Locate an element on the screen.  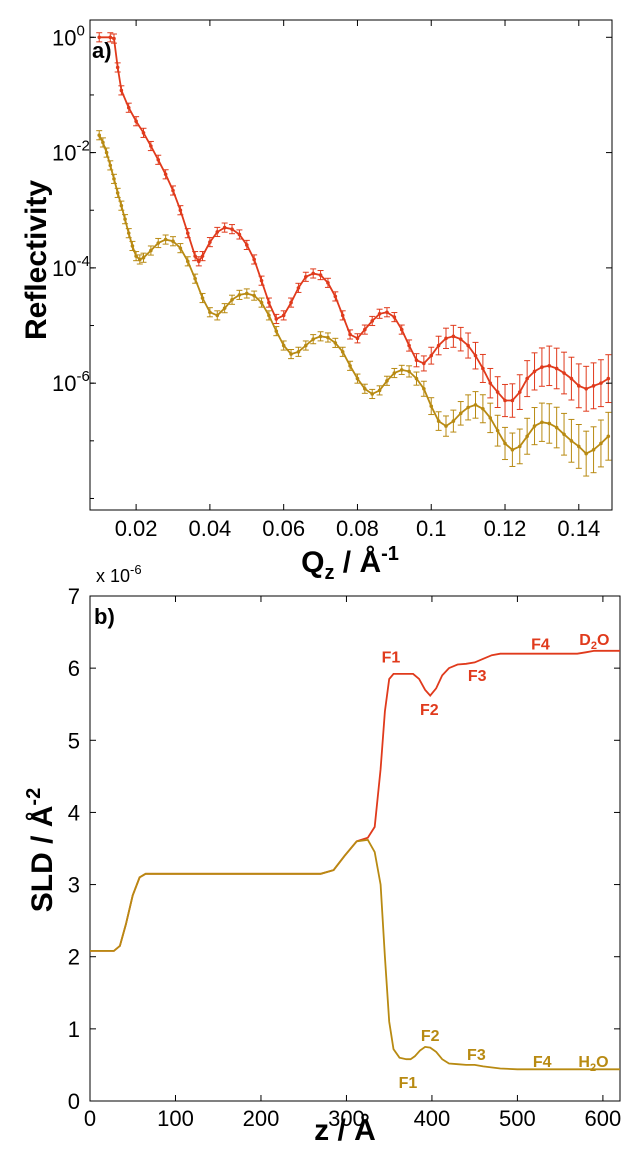
panel-label-b: b) is located at coordinates (104, 616).